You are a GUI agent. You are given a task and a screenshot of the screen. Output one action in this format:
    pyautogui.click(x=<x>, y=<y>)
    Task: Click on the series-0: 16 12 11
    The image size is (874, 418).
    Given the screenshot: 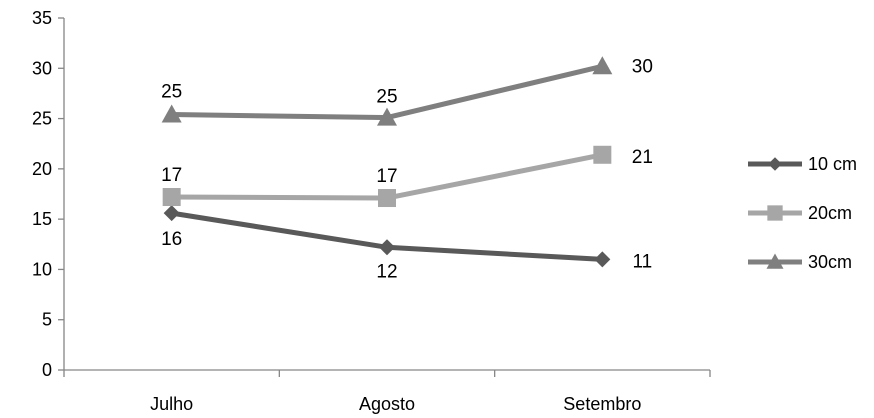 What is the action you would take?
    pyautogui.click(x=406, y=243)
    